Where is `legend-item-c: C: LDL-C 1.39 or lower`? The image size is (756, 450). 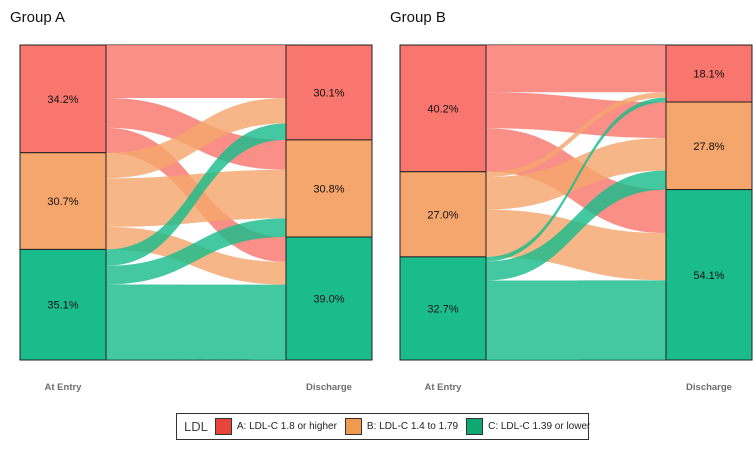
legend-item-c: C: LDL-C 1.39 or lower is located at coordinates (528, 426).